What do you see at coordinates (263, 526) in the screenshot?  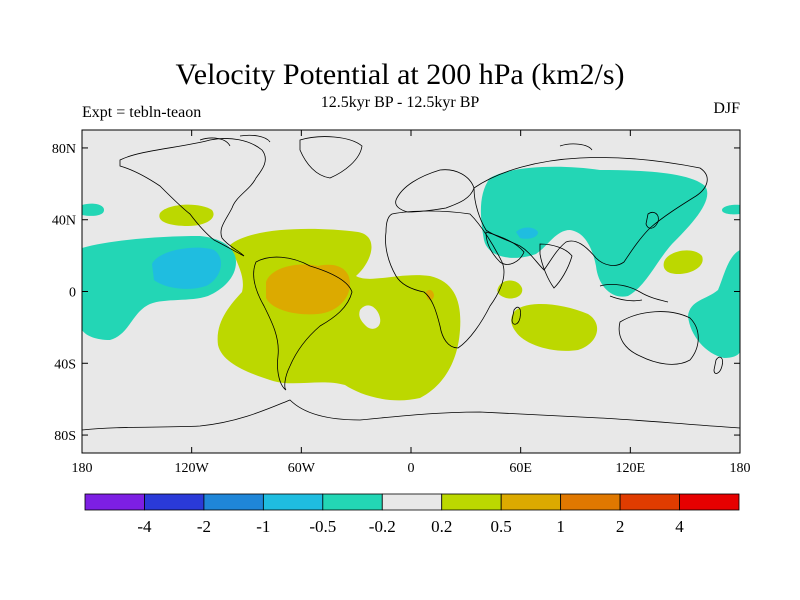 I see `colorbar-label: -1` at bounding box center [263, 526].